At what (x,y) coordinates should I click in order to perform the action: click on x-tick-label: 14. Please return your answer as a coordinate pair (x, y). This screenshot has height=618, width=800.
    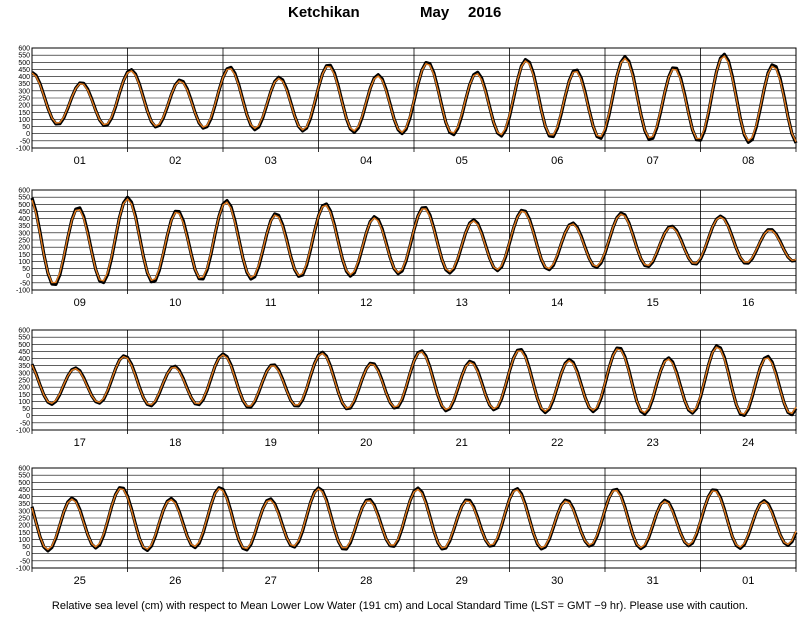
    Looking at the image, I should click on (557, 303).